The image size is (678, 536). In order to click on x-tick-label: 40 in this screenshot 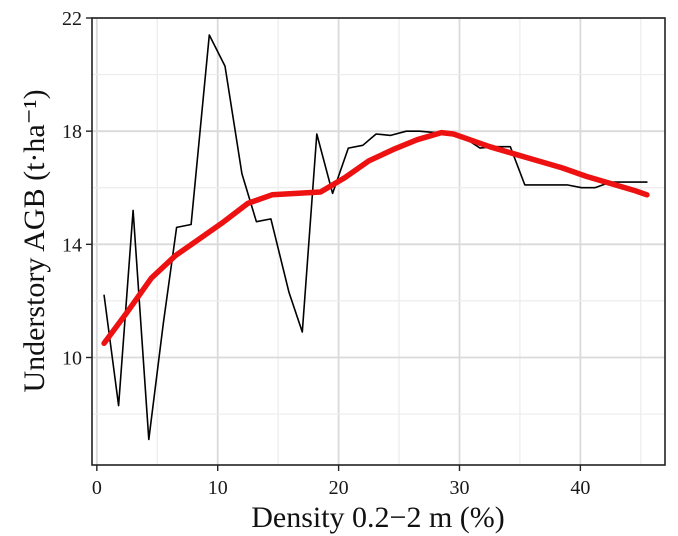, I will do `click(580, 488)`.